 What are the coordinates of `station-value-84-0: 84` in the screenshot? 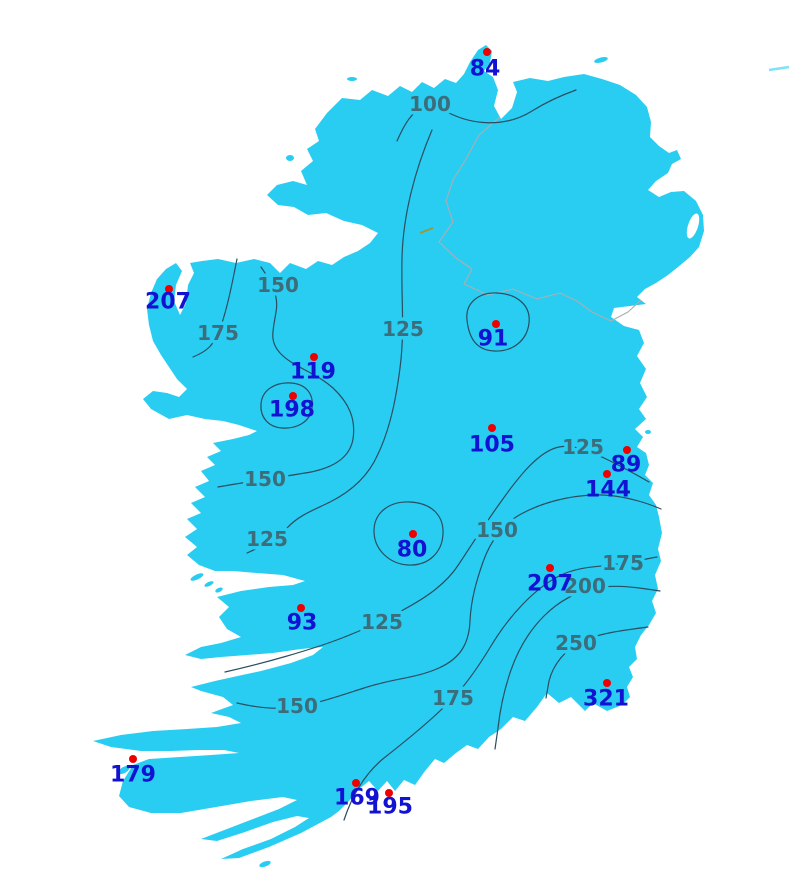 It's located at (485, 69).